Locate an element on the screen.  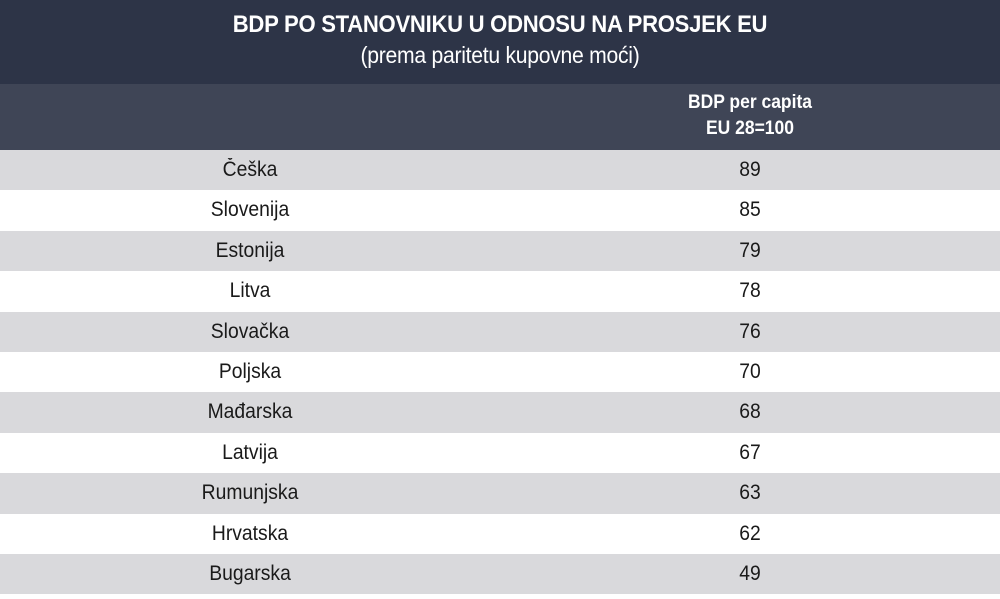
chart-title: BDP PO STANOVNIKU U ODNOSU NA PROSJEK EU is located at coordinates (500, 24).